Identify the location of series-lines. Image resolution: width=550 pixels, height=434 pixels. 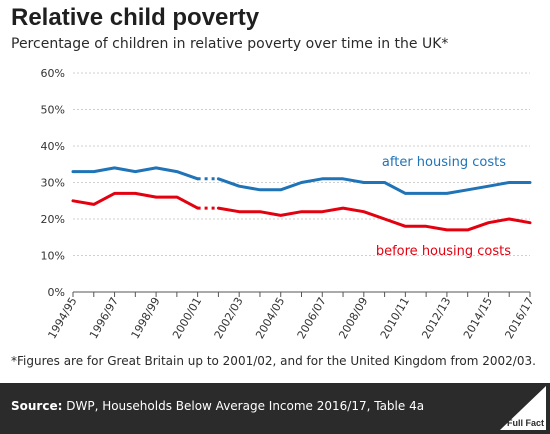
(301, 199).